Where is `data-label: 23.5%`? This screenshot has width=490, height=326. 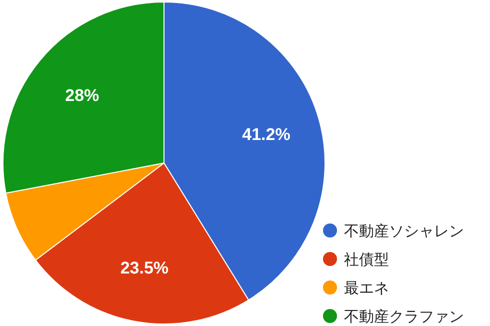
data-label: 23.5% is located at coordinates (144, 268).